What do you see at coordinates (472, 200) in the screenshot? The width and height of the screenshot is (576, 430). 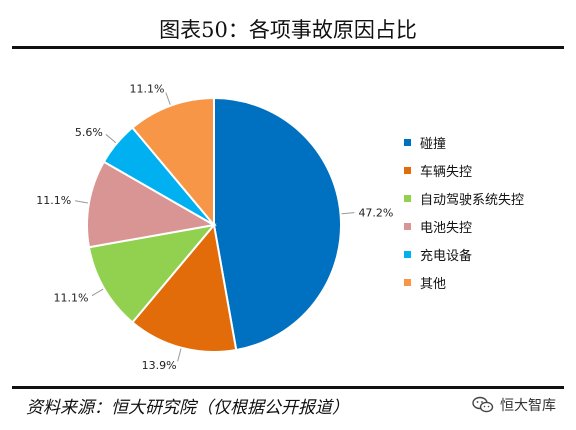 I see `legend-label: 自动驾驶系统失控` at bounding box center [472, 200].